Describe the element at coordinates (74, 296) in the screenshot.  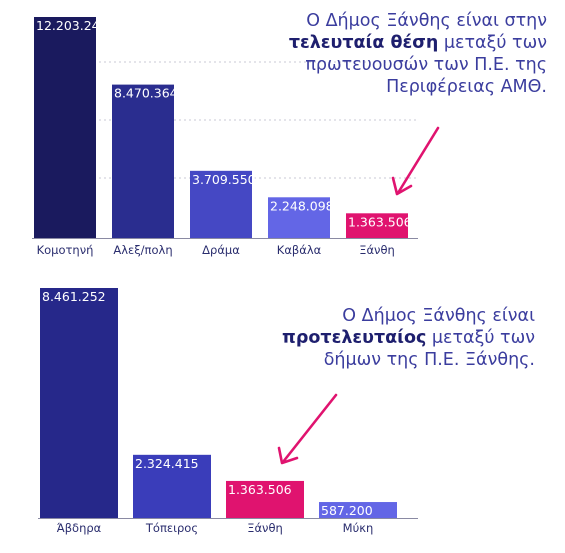
I see `bar-value-label: 8.461.252` at that location.